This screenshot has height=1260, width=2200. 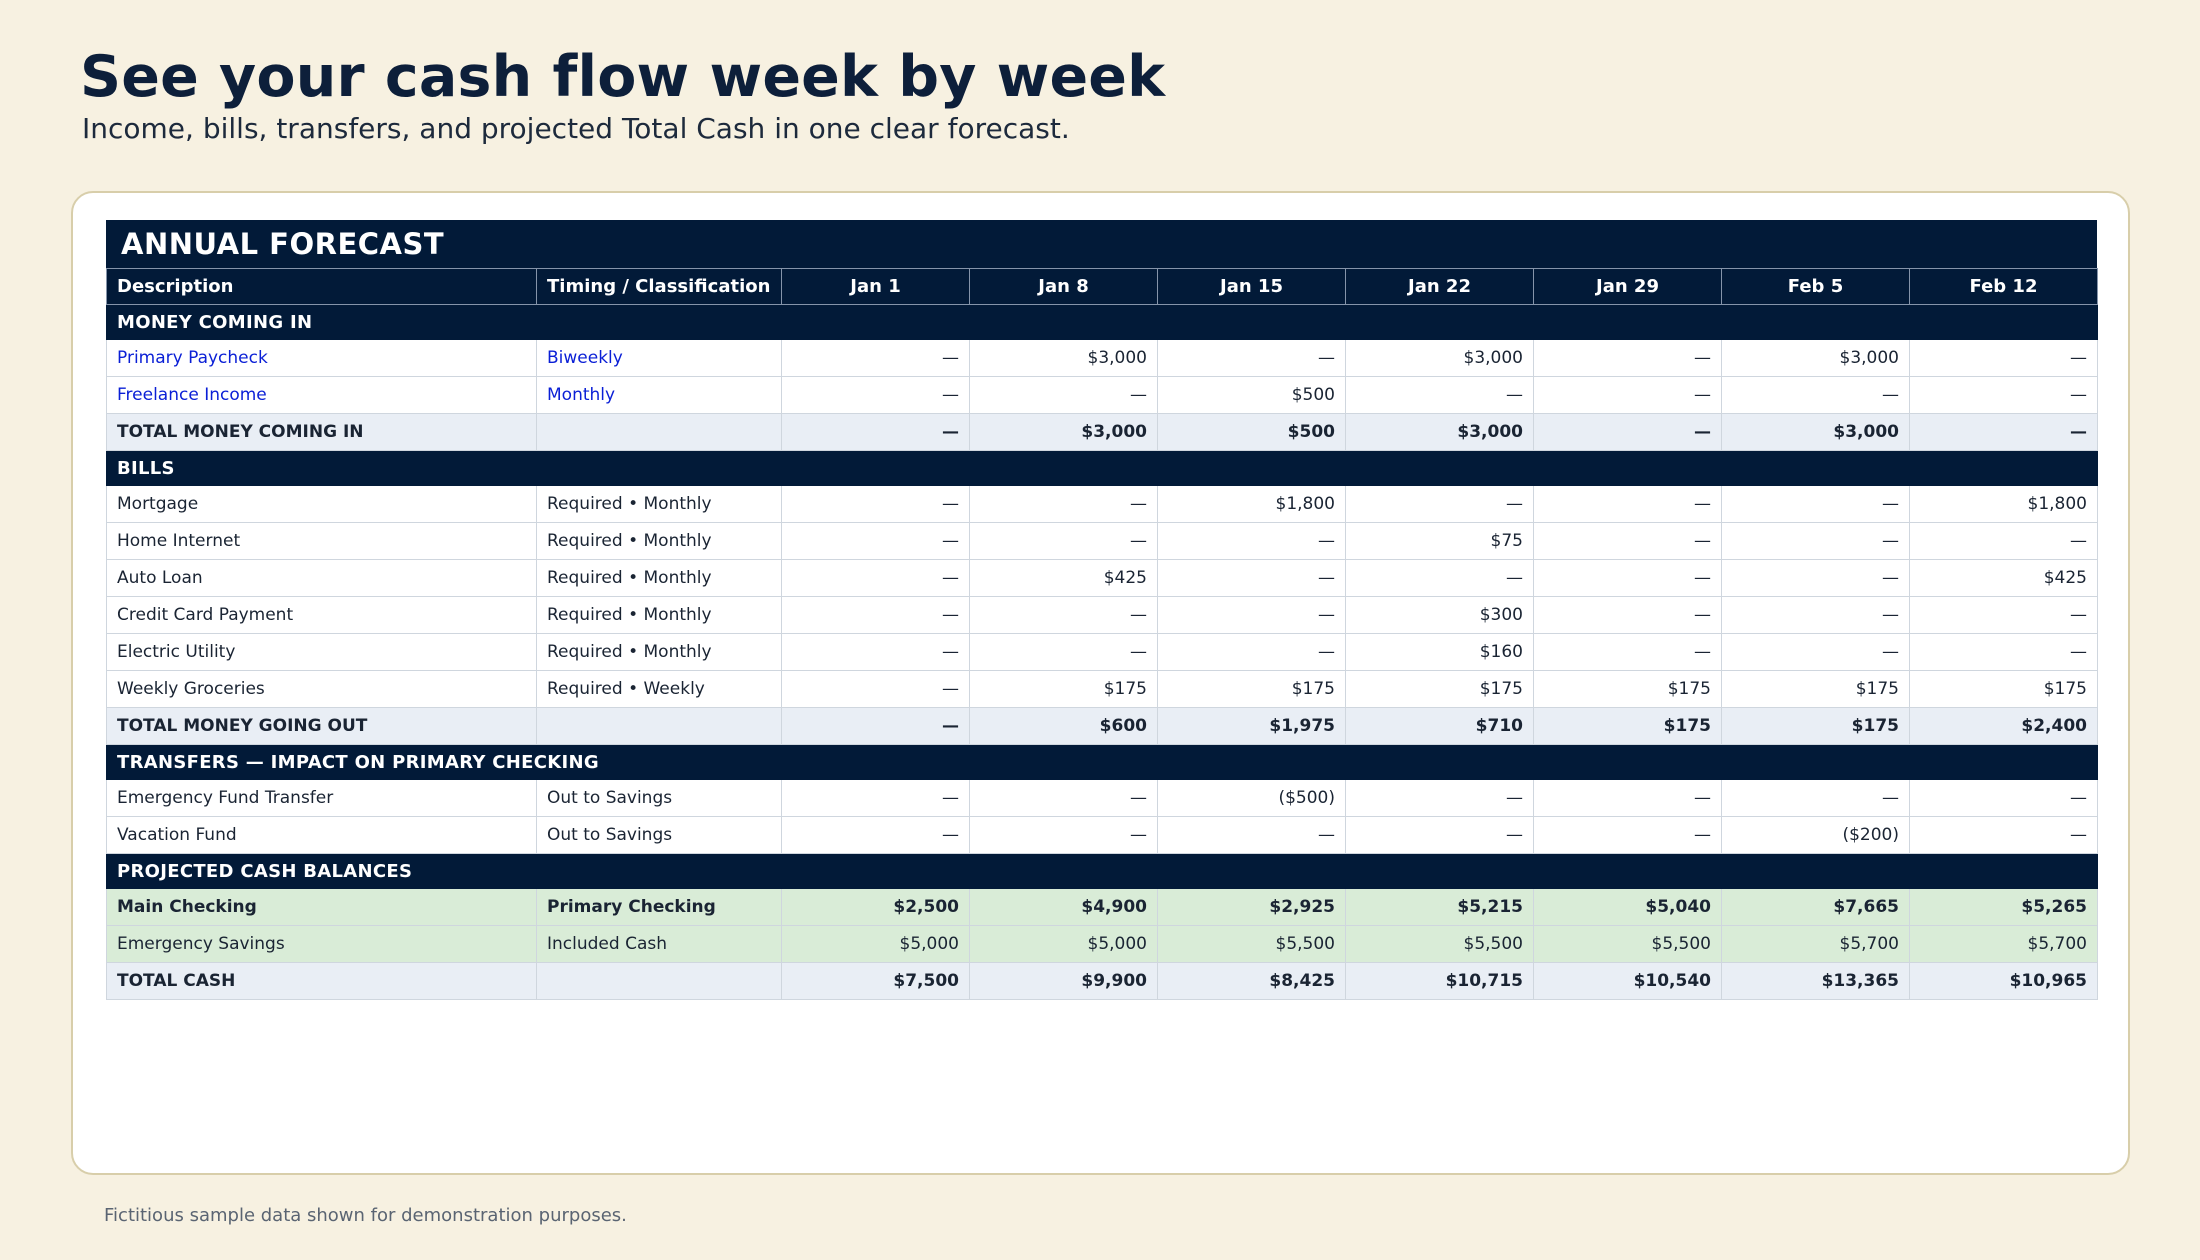 I want to click on value-cell: $300, so click(x=1439, y=615).